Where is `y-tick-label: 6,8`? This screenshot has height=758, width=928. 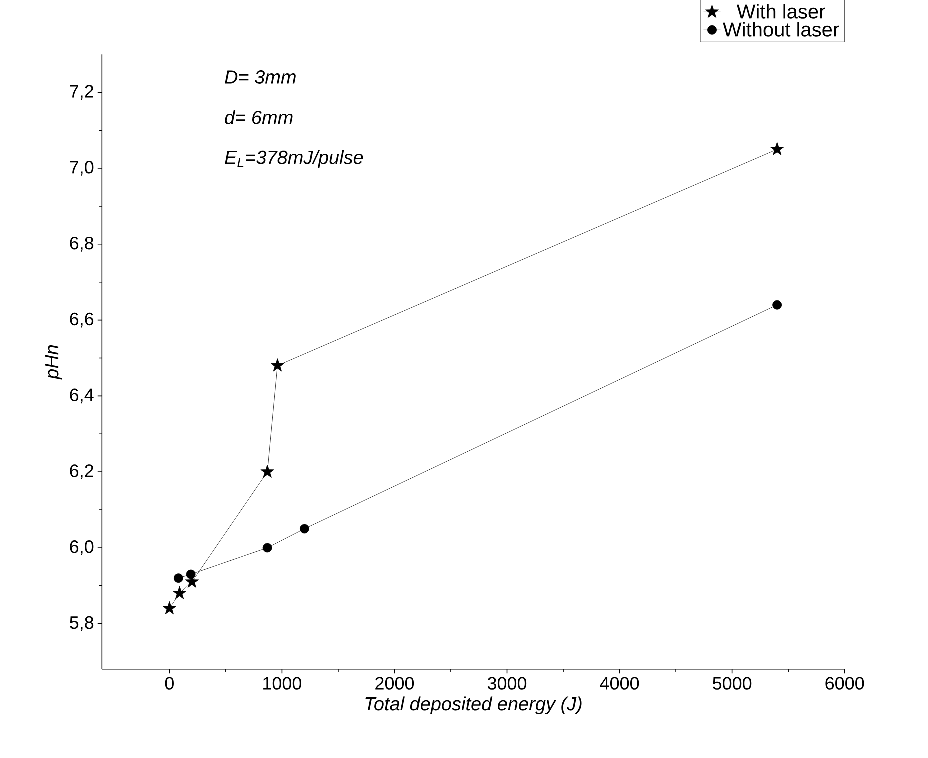
y-tick-label: 6,8 is located at coordinates (82, 244).